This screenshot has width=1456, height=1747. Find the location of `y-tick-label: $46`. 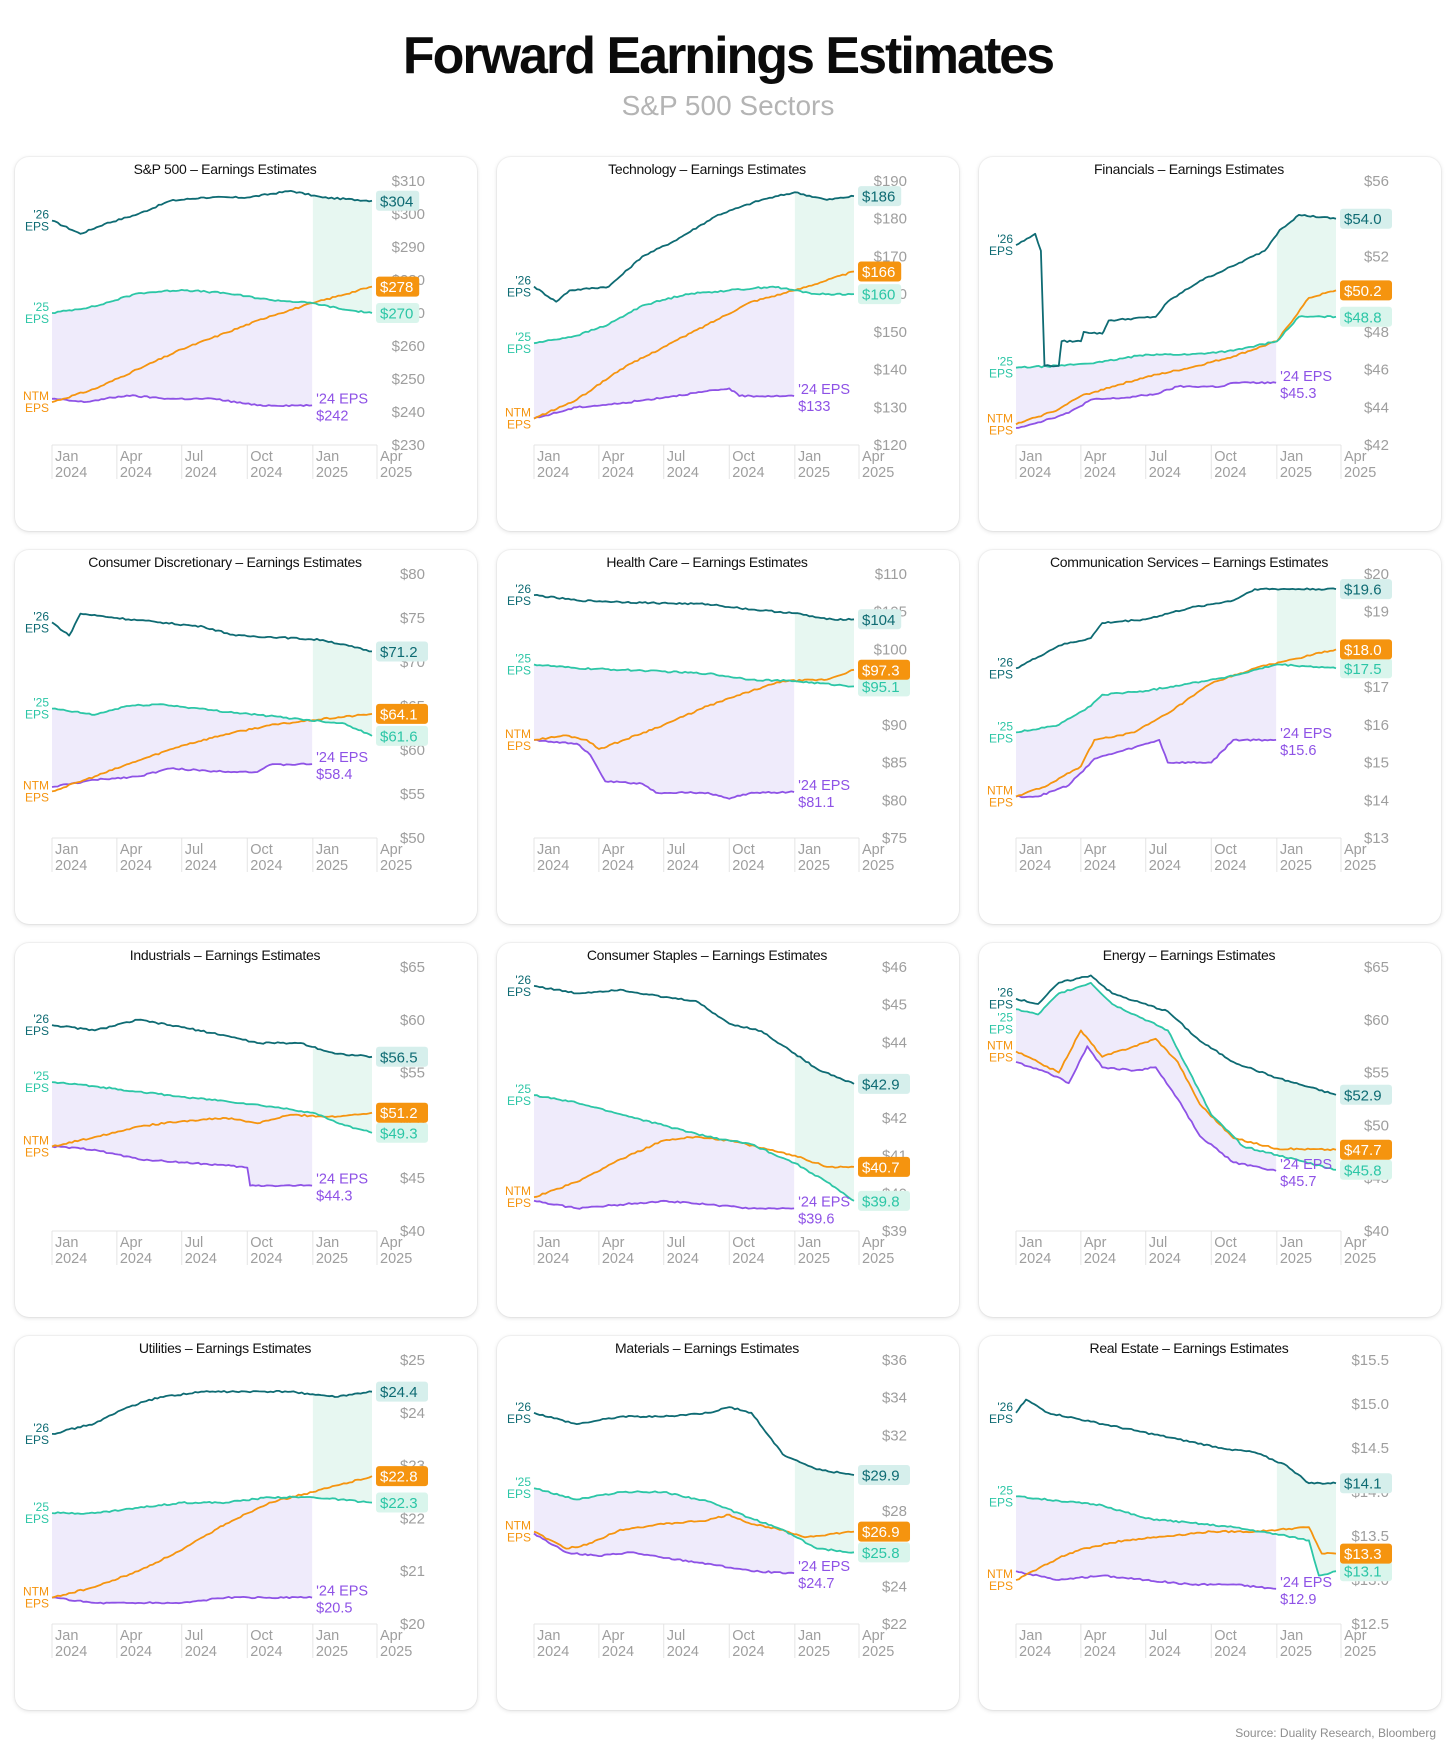

y-tick-label: $46 is located at coordinates (1376, 370).